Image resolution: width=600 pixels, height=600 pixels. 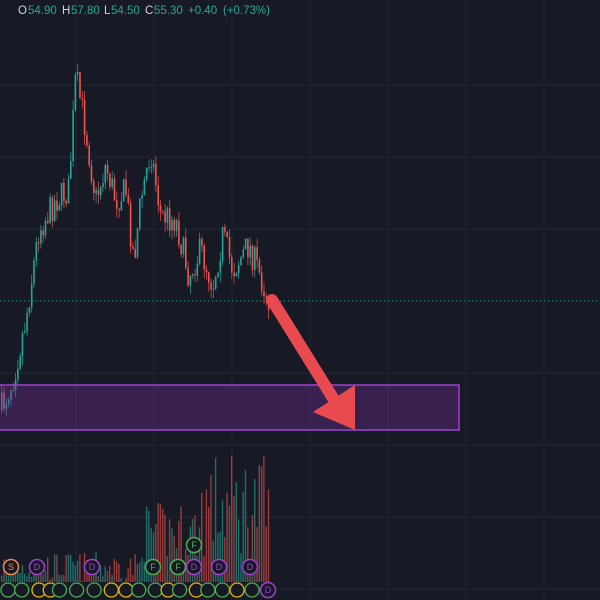 What do you see at coordinates (42, 11) in the screenshot?
I see `open-value: 54.90` at bounding box center [42, 11].